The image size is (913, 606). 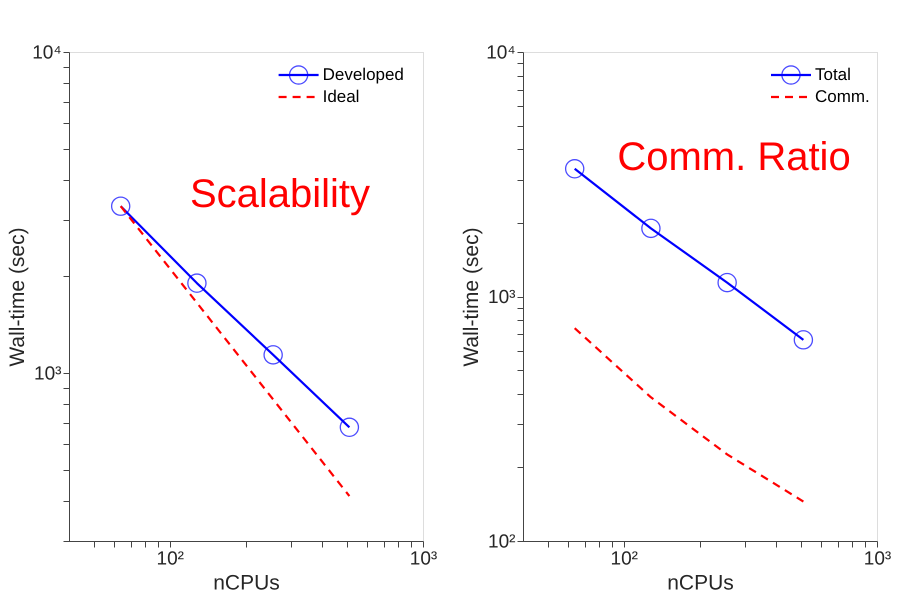 What do you see at coordinates (280, 194) in the screenshot?
I see `annotation: Scalability` at bounding box center [280, 194].